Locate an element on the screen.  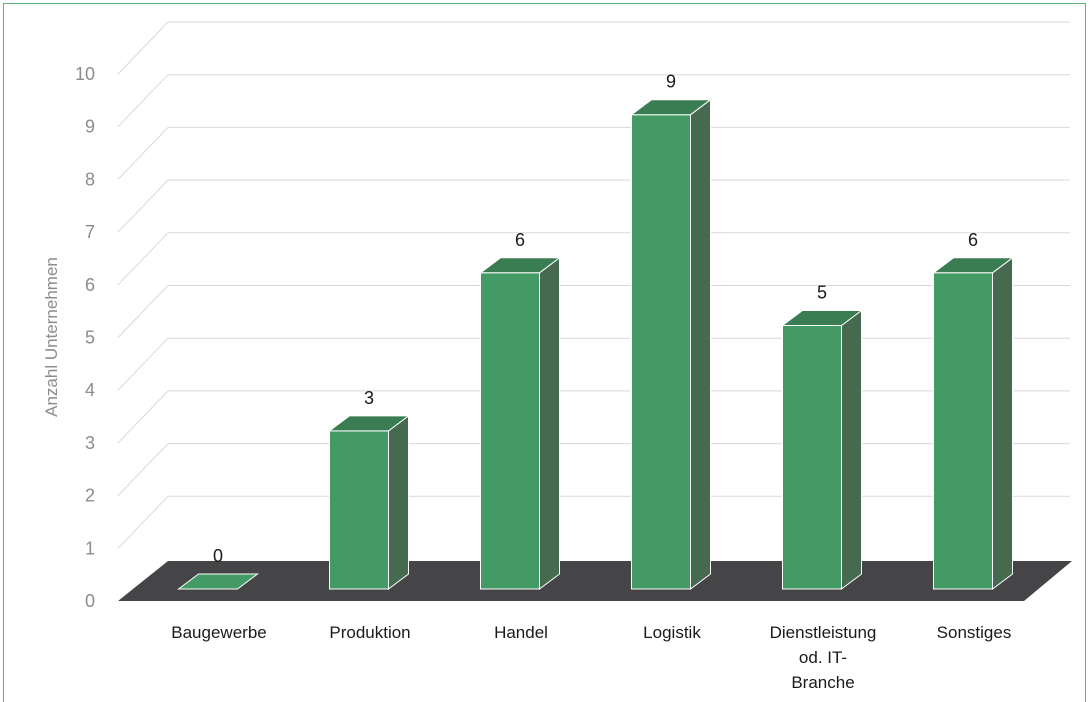
y-tick-label: 6 is located at coordinates (90, 285).